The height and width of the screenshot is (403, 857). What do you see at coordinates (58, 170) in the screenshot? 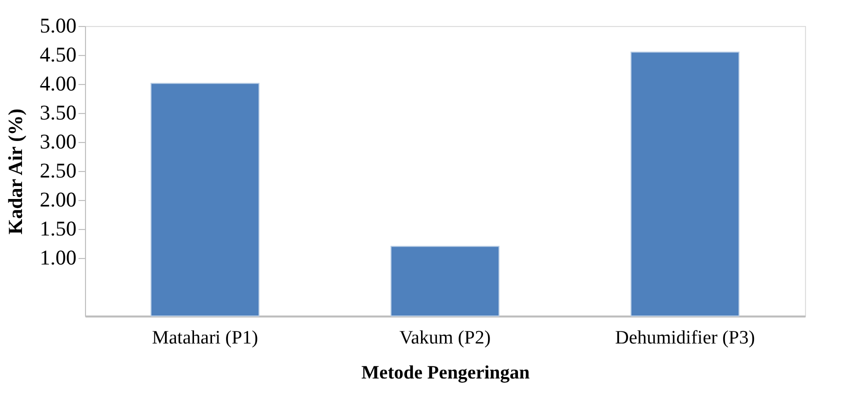
I see `y-tick-label: 2.50` at bounding box center [58, 170].